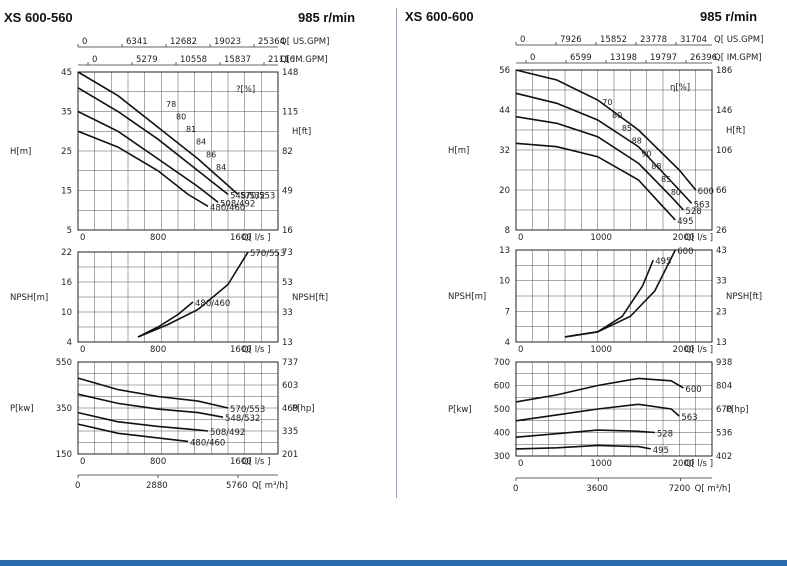 The width and height of the screenshot is (787, 566). What do you see at coordinates (227, 42) in the screenshot?
I see `us-gpm-tick-label: 19023` at bounding box center [227, 42].